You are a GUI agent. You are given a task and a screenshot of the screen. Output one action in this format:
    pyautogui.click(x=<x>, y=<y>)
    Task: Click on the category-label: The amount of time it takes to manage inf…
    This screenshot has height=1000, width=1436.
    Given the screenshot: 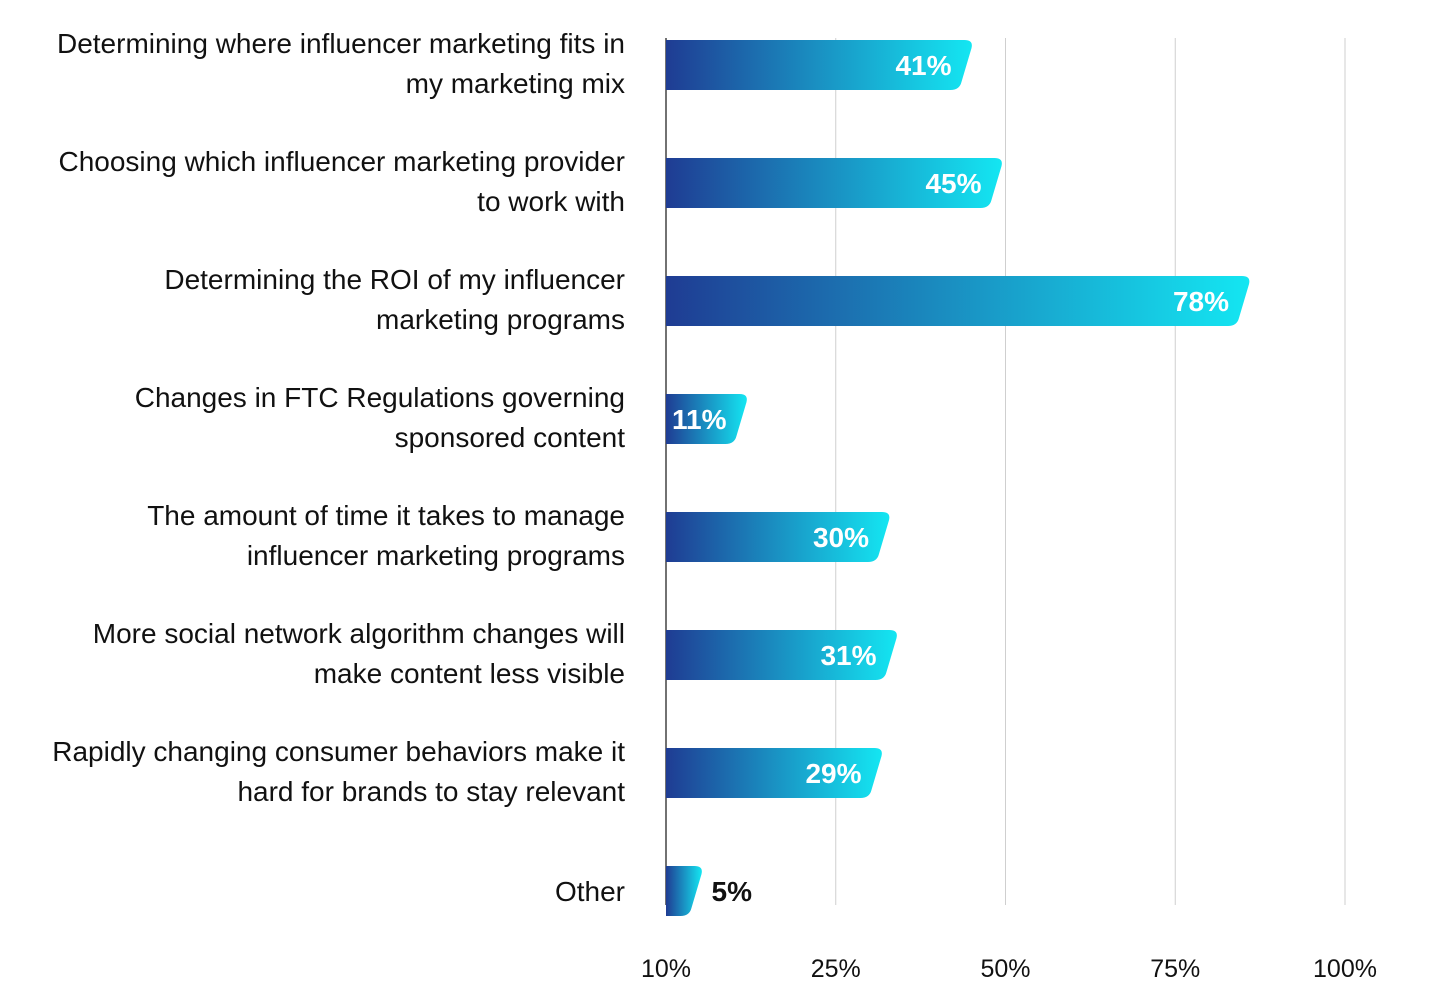 What is the action you would take?
    pyautogui.click(x=386, y=535)
    